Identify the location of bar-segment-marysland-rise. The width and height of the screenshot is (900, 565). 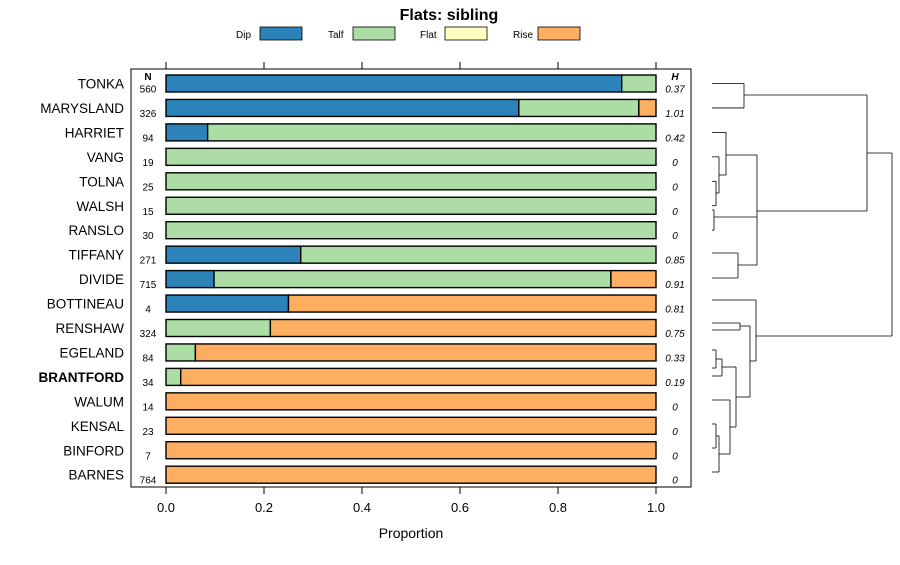
(647, 108).